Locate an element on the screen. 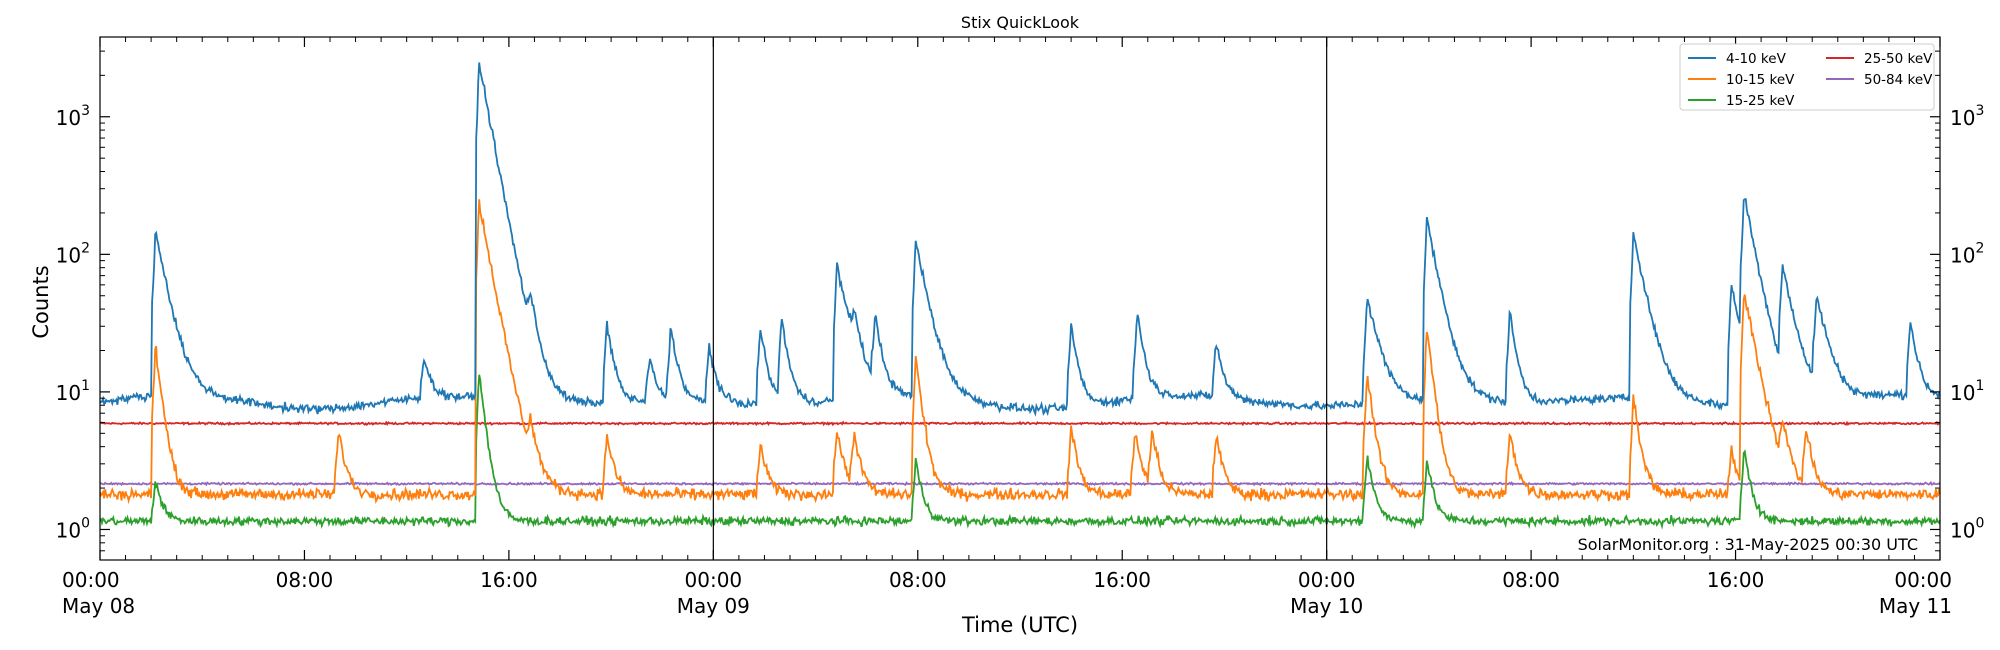 The image size is (2000, 650). legend-entry-label: 4-10 keV is located at coordinates (1756, 59).